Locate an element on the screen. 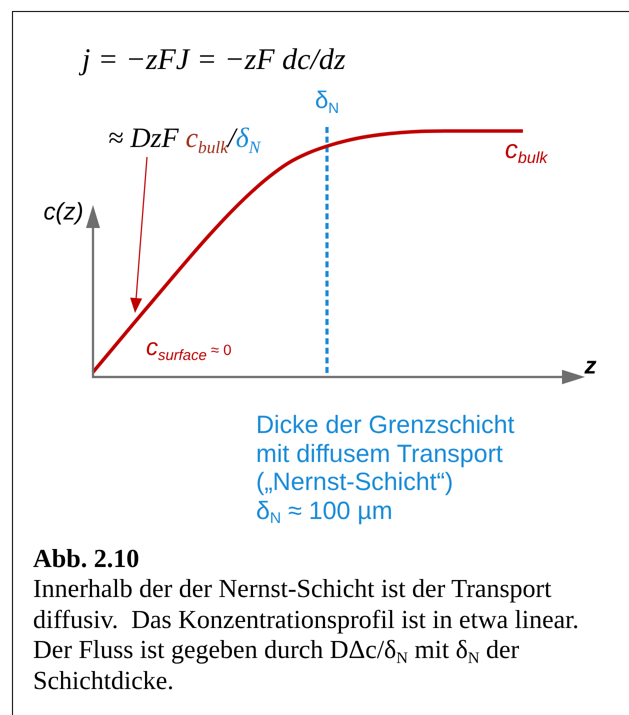  series-label: c$_{bulk}$ is located at coordinates (526, 151).